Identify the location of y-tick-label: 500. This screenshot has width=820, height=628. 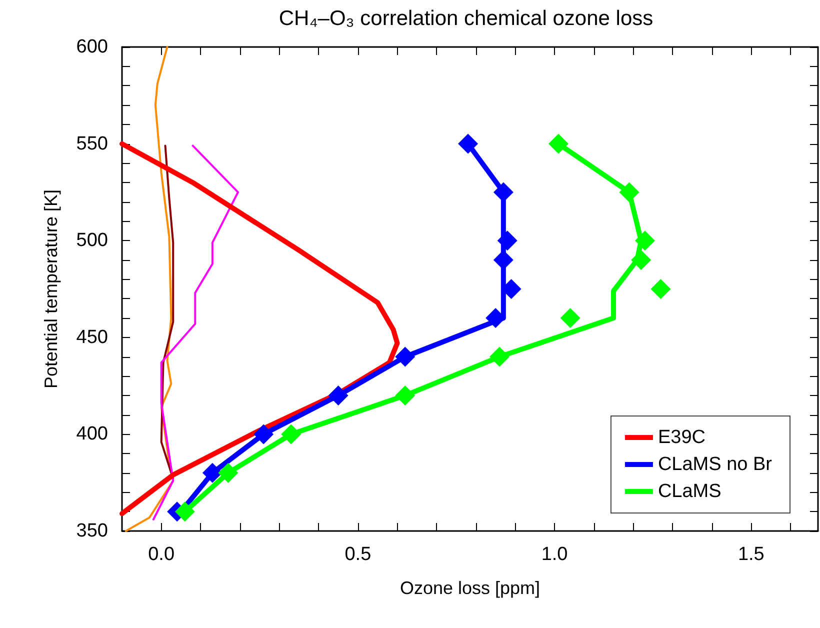
(92, 241).